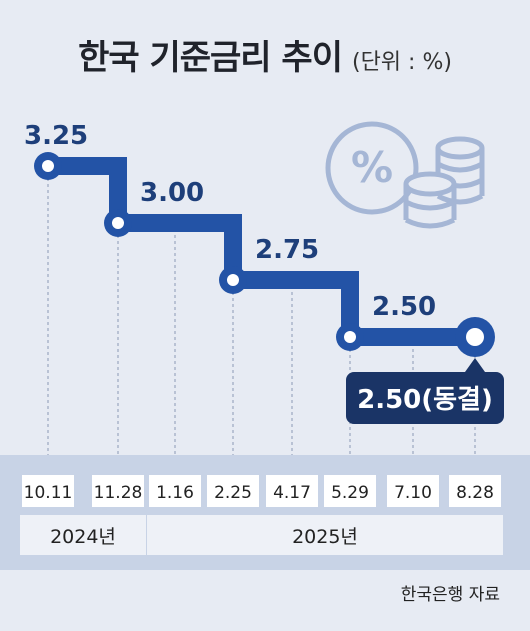 The image size is (530, 631). Describe the element at coordinates (172, 193) in the screenshot. I see `data-label-3.00: 3.00` at that location.